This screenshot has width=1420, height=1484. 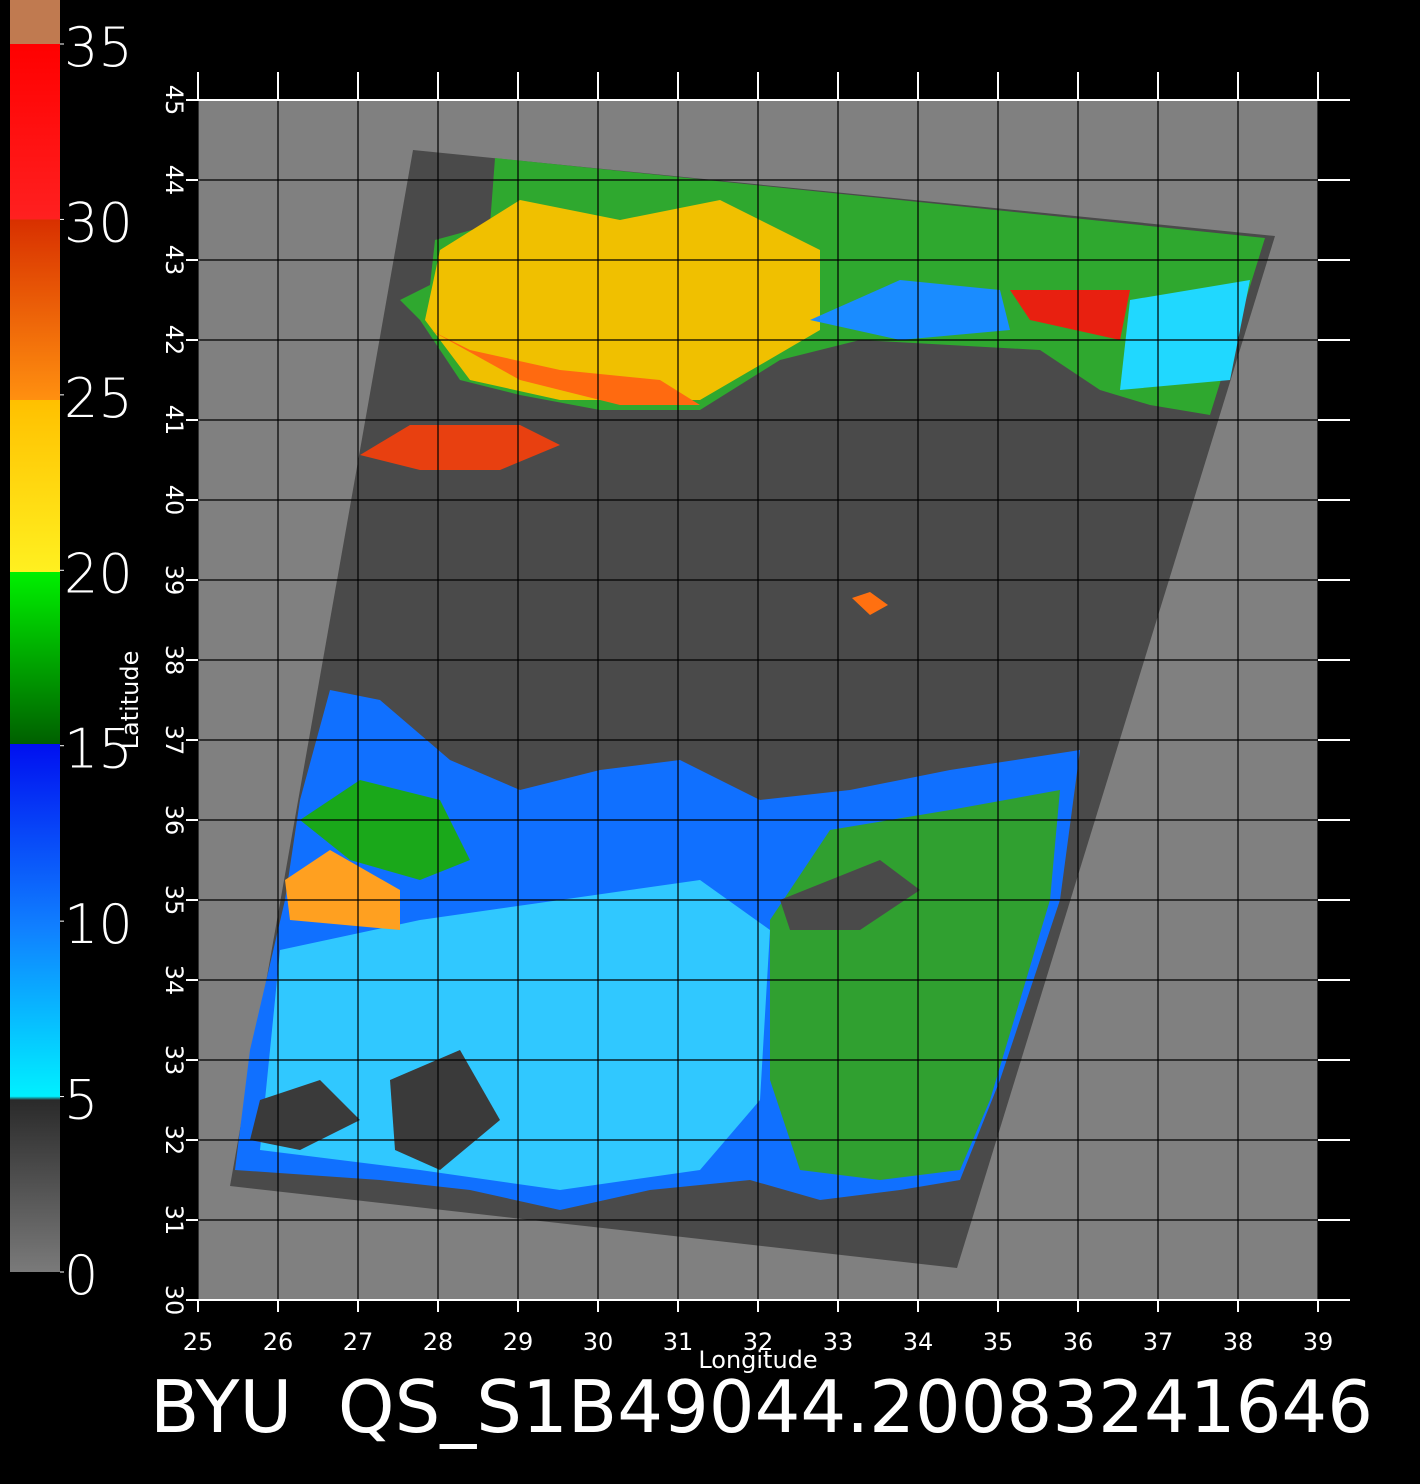 What do you see at coordinates (515, 1035) in the screenshot?
I see `south-low` at bounding box center [515, 1035].